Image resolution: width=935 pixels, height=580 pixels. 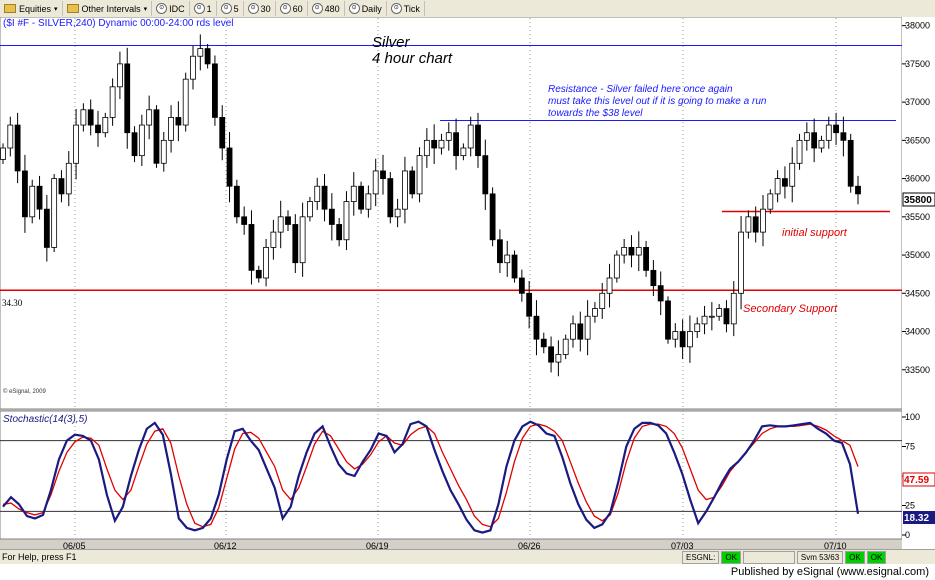 I want to click on stochastic-title: Stochastic(14(3),5), so click(x=45, y=419).